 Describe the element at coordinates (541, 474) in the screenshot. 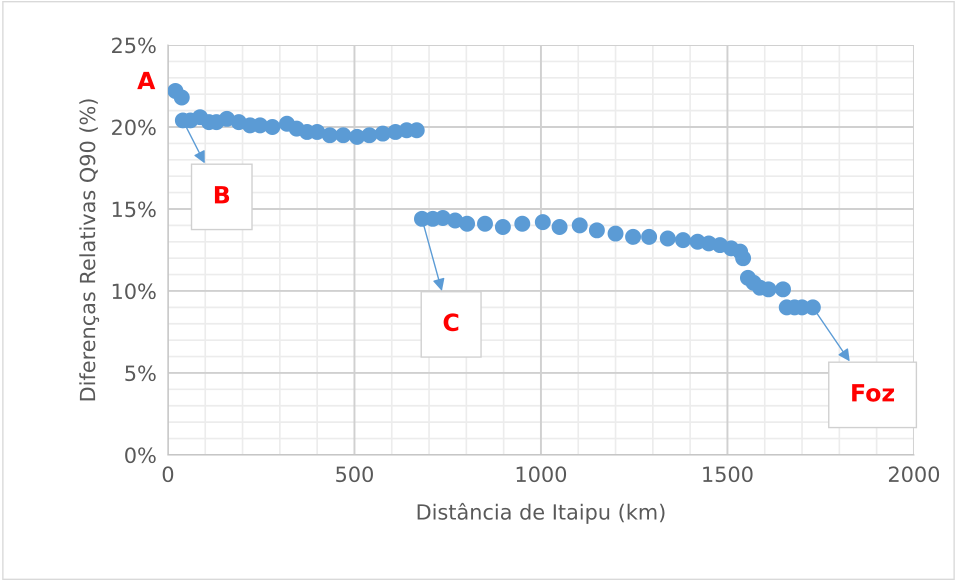

I see `x-tick-label: 1000` at that location.